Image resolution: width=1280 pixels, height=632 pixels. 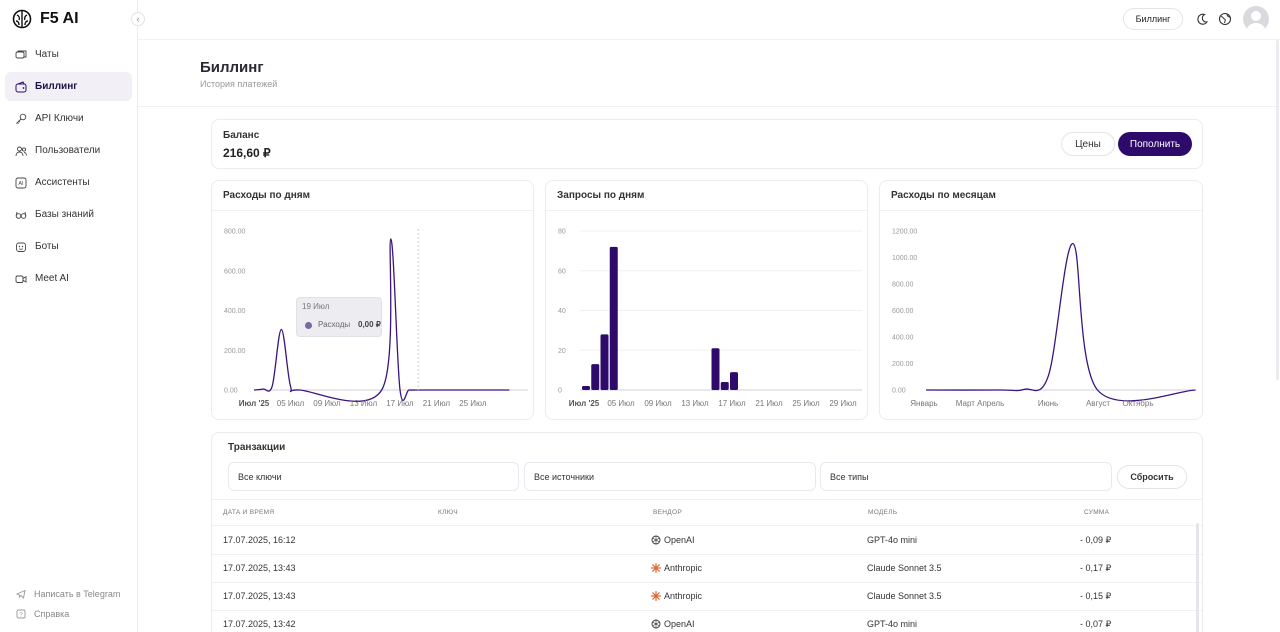 I want to click on sidebar-item-glasses: Базы знаний, so click(x=68, y=214).